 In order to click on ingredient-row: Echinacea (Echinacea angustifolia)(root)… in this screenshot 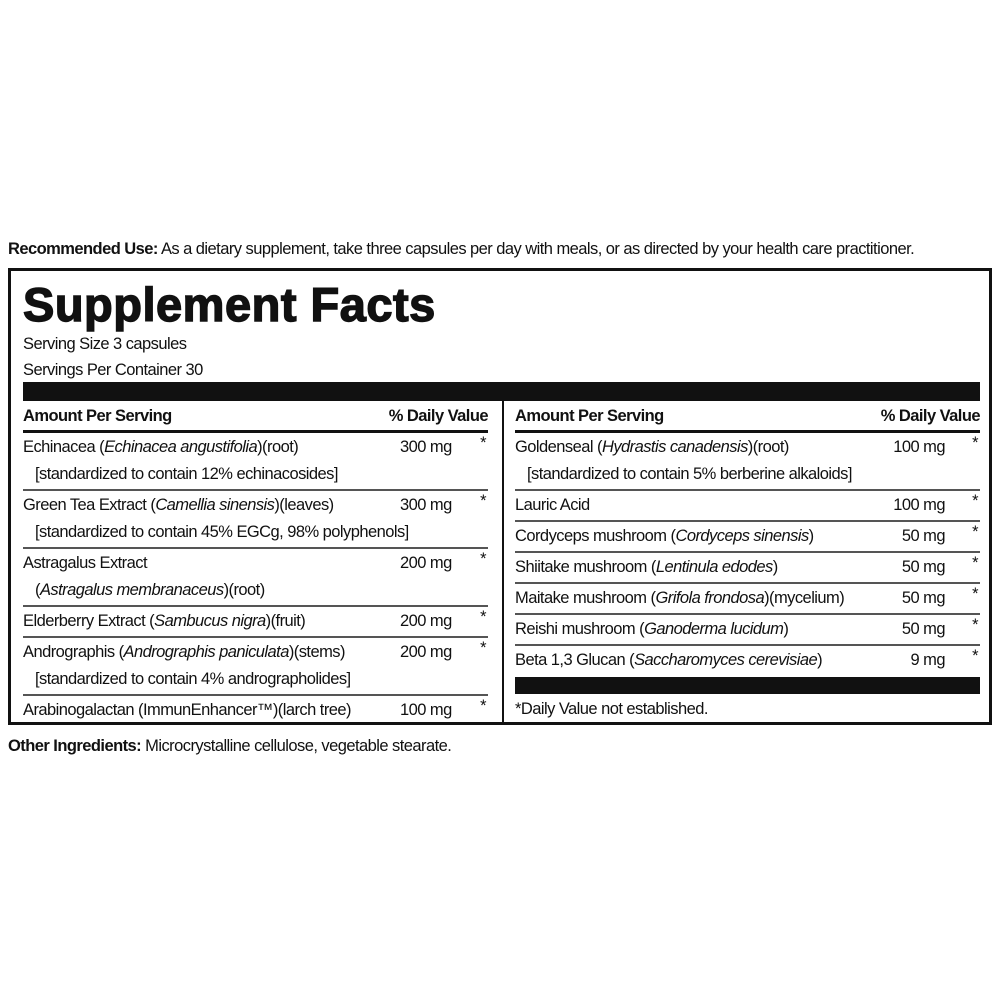, I will do `click(255, 462)`.